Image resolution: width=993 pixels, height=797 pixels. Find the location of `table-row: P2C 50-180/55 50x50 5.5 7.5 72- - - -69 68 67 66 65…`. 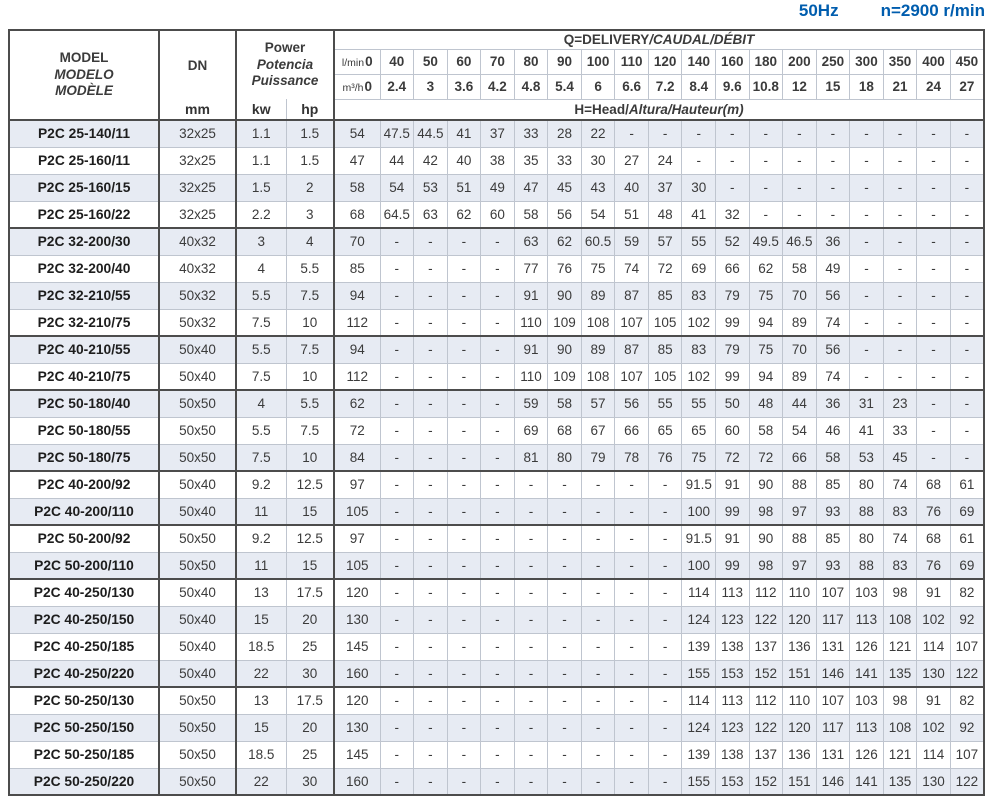

table-row: P2C 50-180/55 50x50 5.5 7.5 72- - - -69 68 67 66 65… is located at coordinates (496, 430).